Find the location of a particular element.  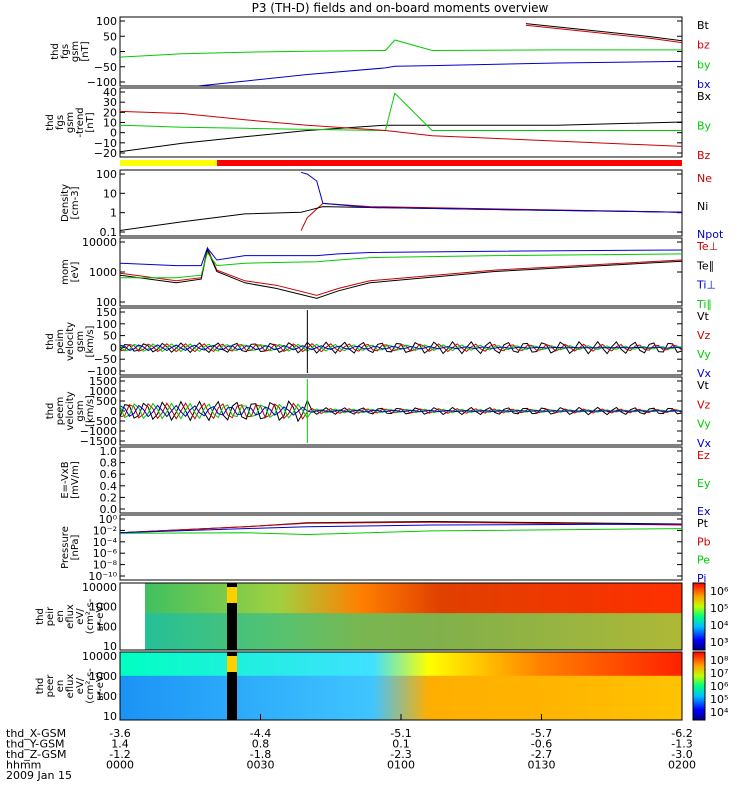

y-tick-label: −1500 is located at coordinates (98, 441).